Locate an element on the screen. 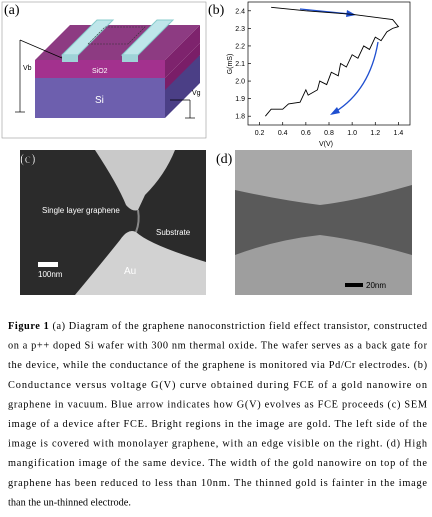 The image size is (432, 517). y-tick-label: 2.2 is located at coordinates (240, 46).